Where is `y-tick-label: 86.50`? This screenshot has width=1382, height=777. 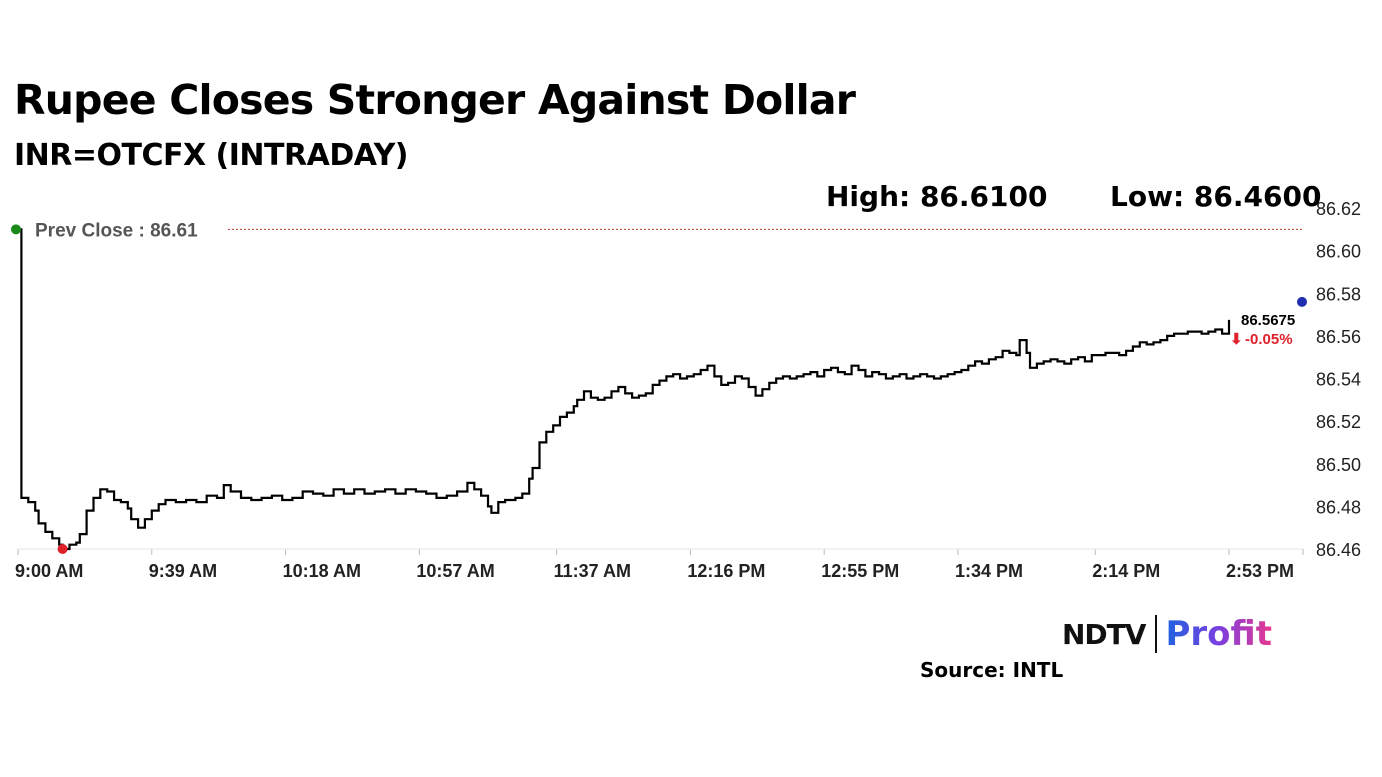
y-tick-label: 86.50 is located at coordinates (1338, 465).